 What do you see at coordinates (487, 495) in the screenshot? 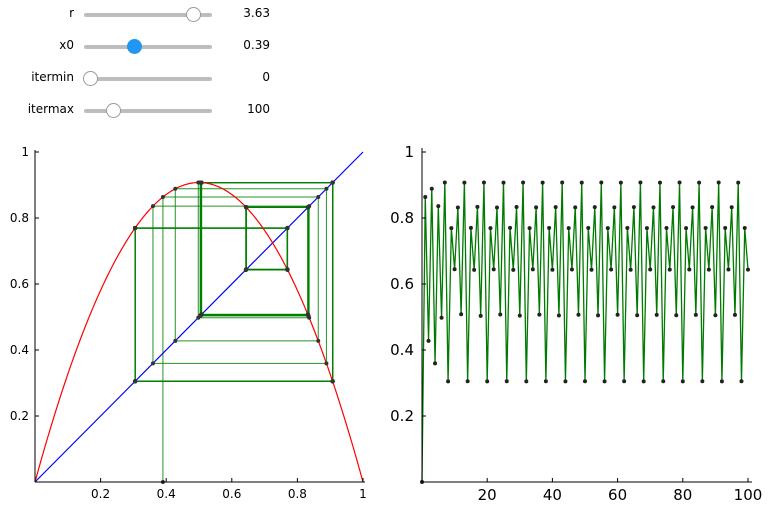
I see `x-tick-label: 20` at bounding box center [487, 495].